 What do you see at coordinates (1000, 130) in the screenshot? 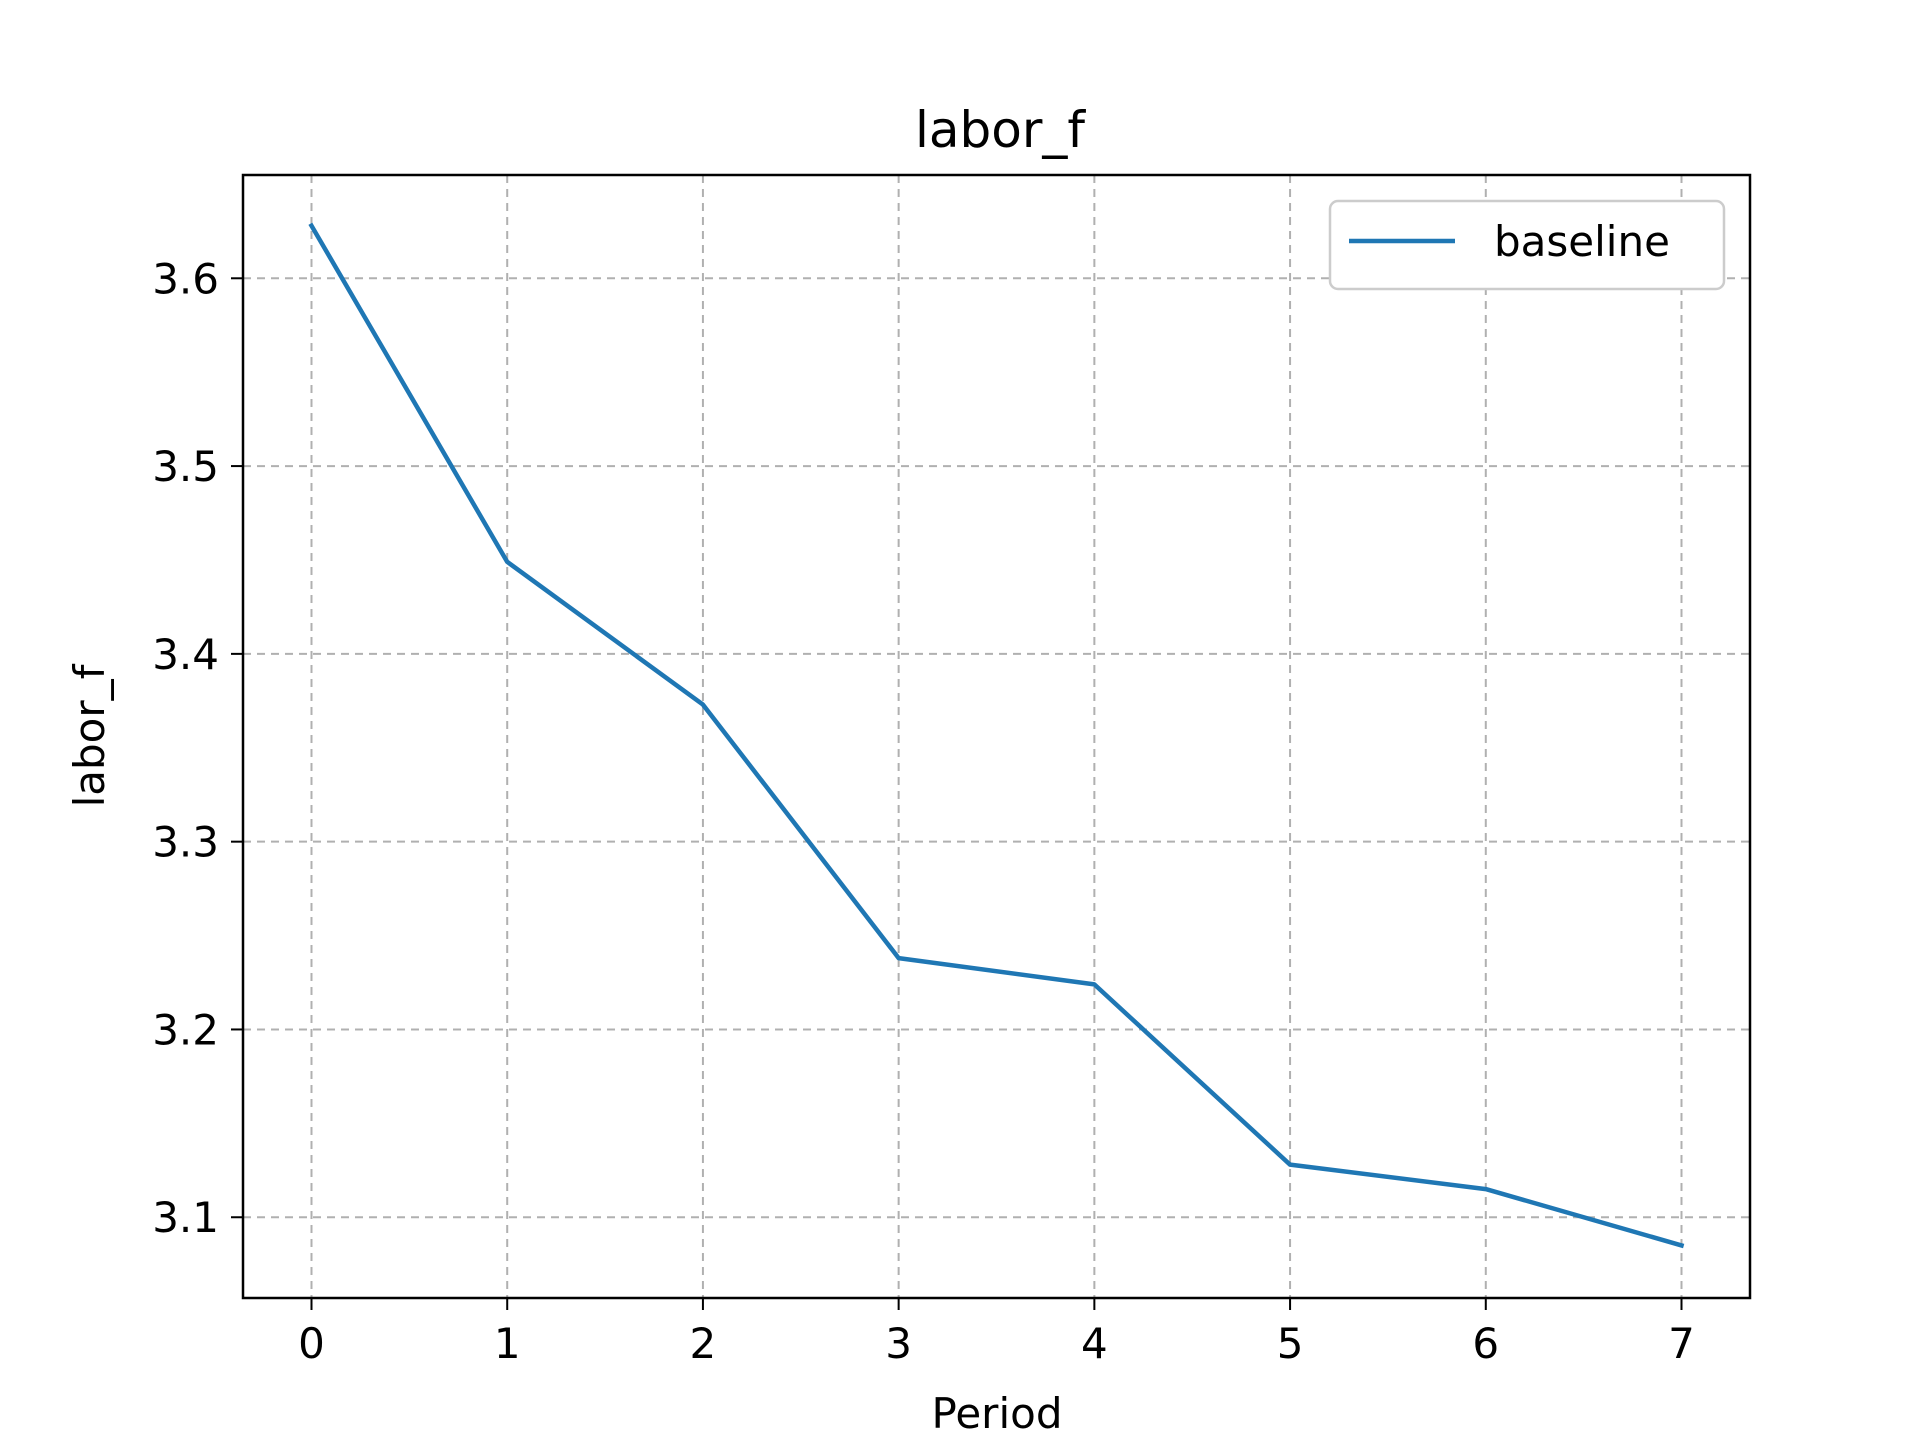
I see `chart-title: labor_f` at bounding box center [1000, 130].